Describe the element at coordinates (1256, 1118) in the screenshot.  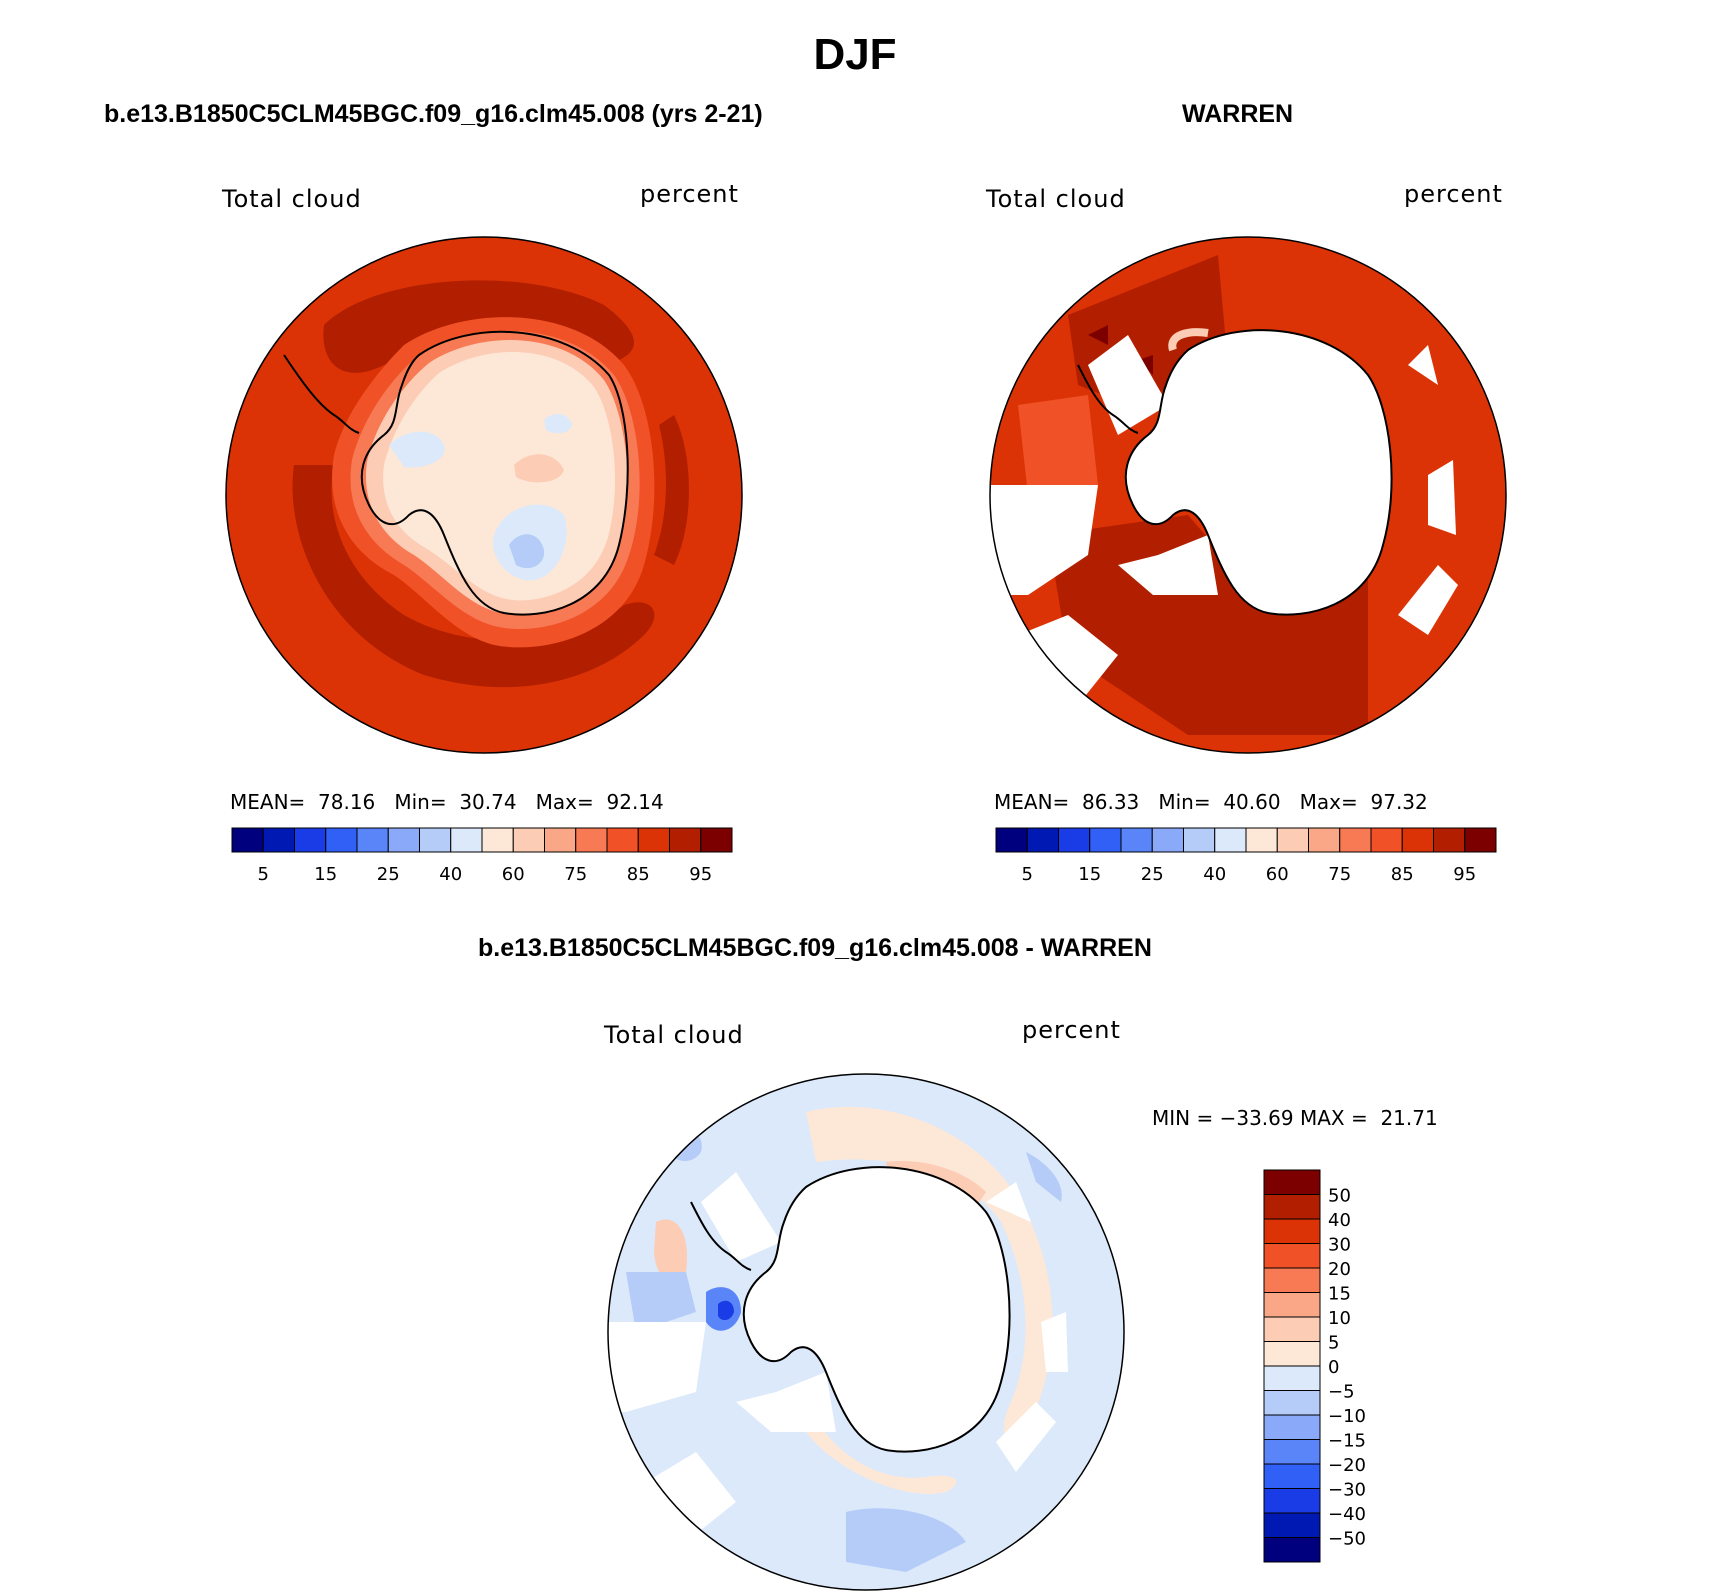
I see `panel-diff-min: −33.69` at that location.